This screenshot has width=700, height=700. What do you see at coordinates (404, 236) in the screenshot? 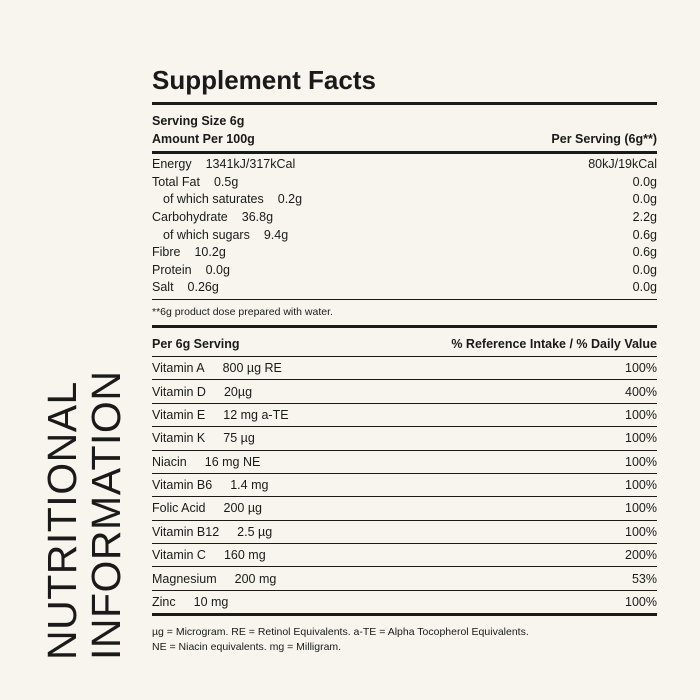
I see `nutrient-row: of which sugars 9.4g 0.6g` at bounding box center [404, 236].